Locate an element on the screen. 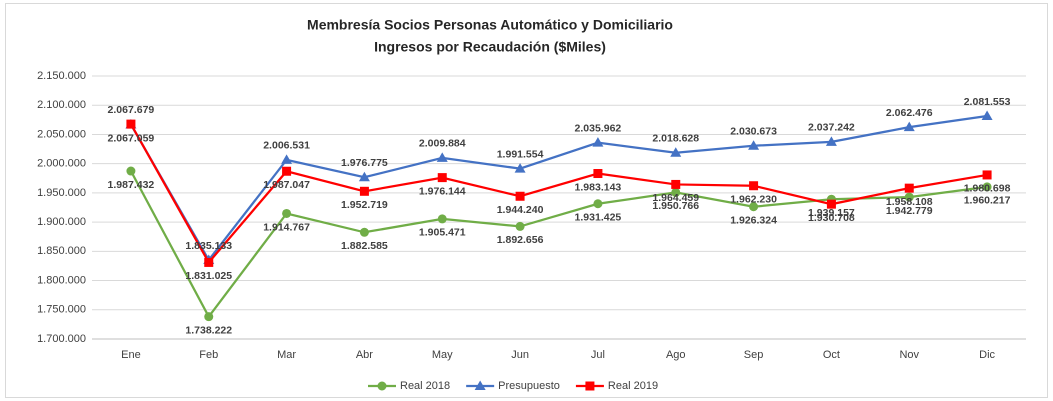  data-label: 1.905.471 is located at coordinates (442, 233).